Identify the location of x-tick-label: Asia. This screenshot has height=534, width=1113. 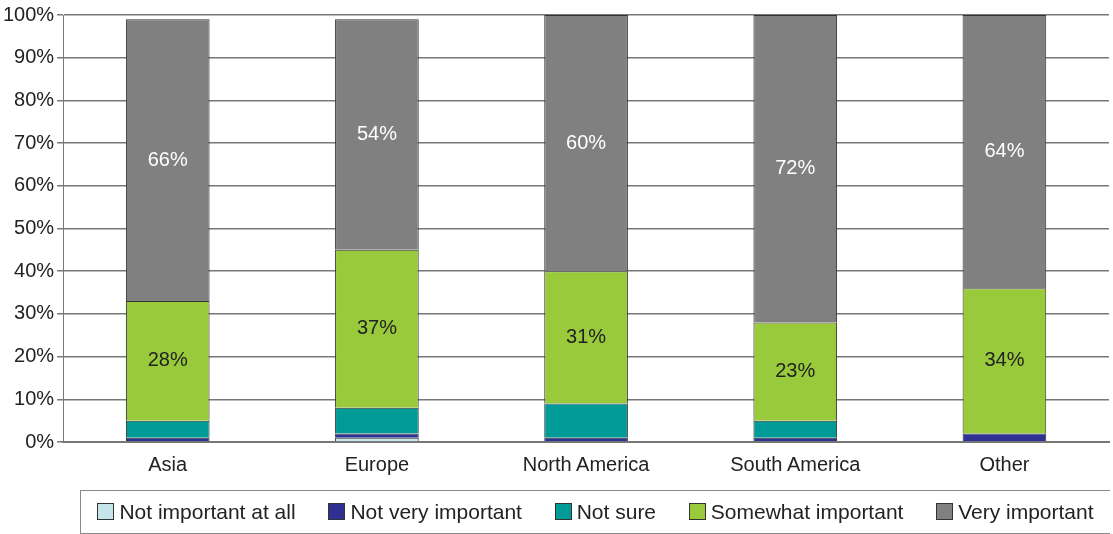
(168, 463).